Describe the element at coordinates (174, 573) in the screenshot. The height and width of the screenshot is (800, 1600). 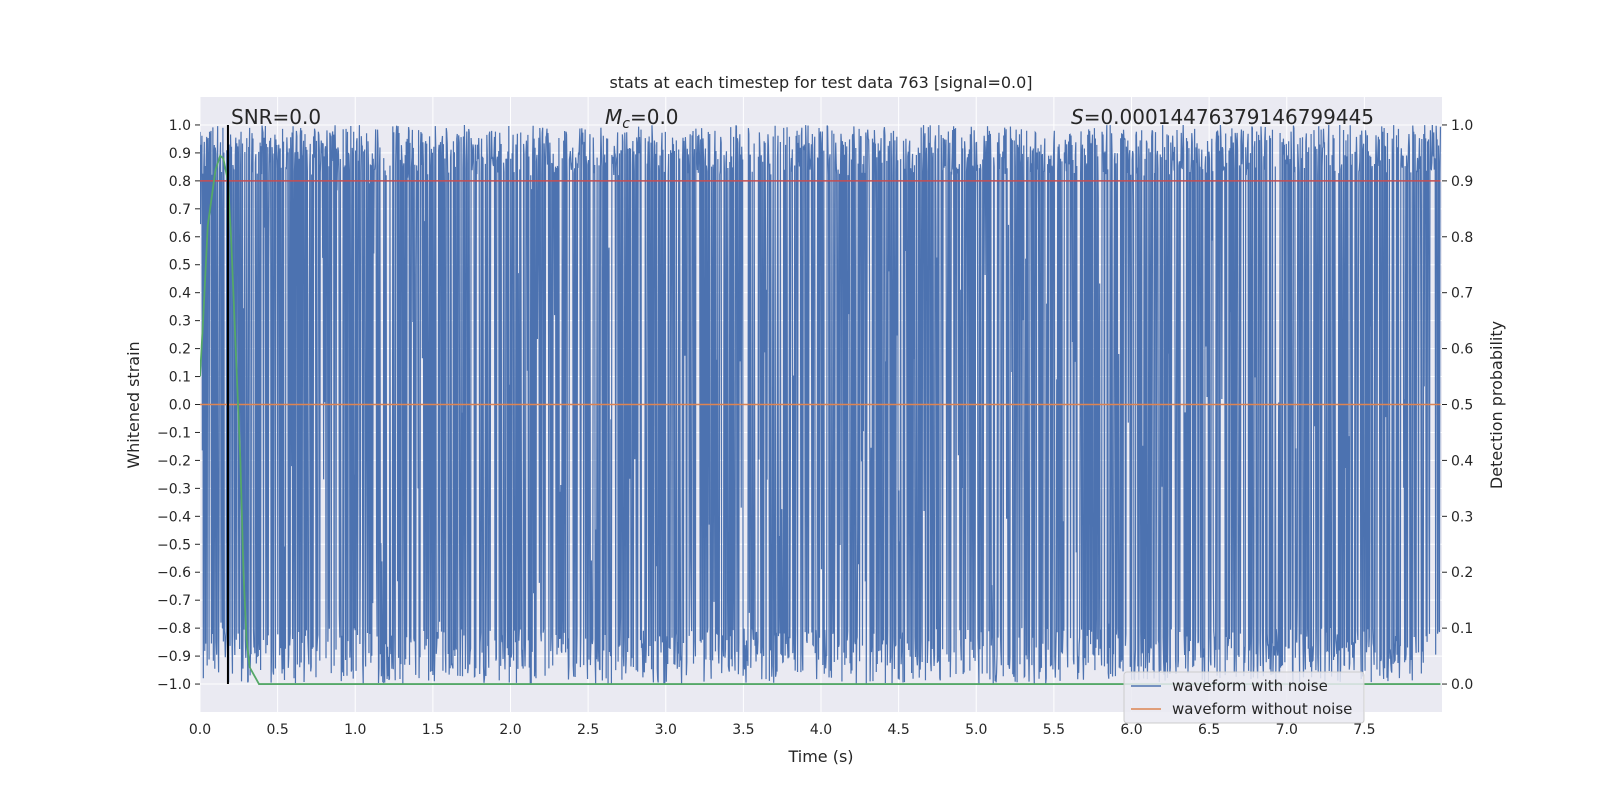
I see `y-tick-label-left: −0.6` at that location.